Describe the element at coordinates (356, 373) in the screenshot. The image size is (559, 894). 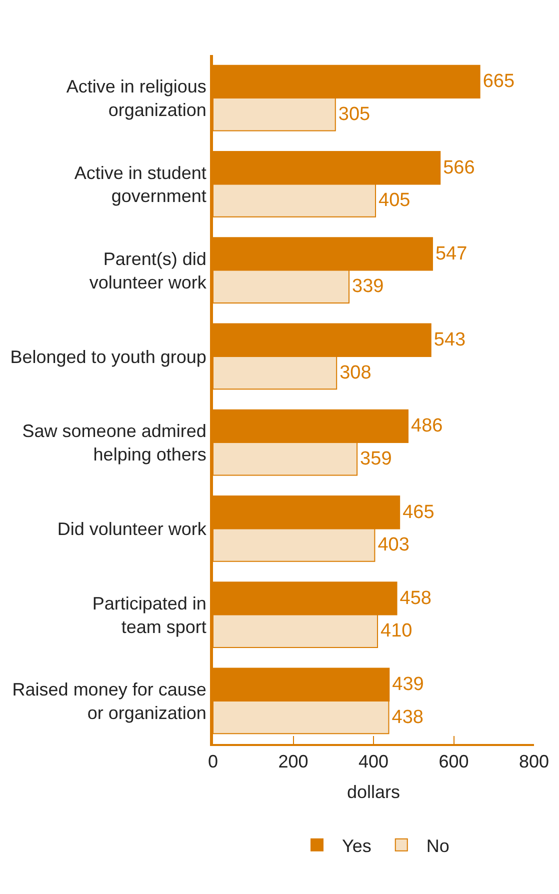
I see `data-label: 308` at that location.